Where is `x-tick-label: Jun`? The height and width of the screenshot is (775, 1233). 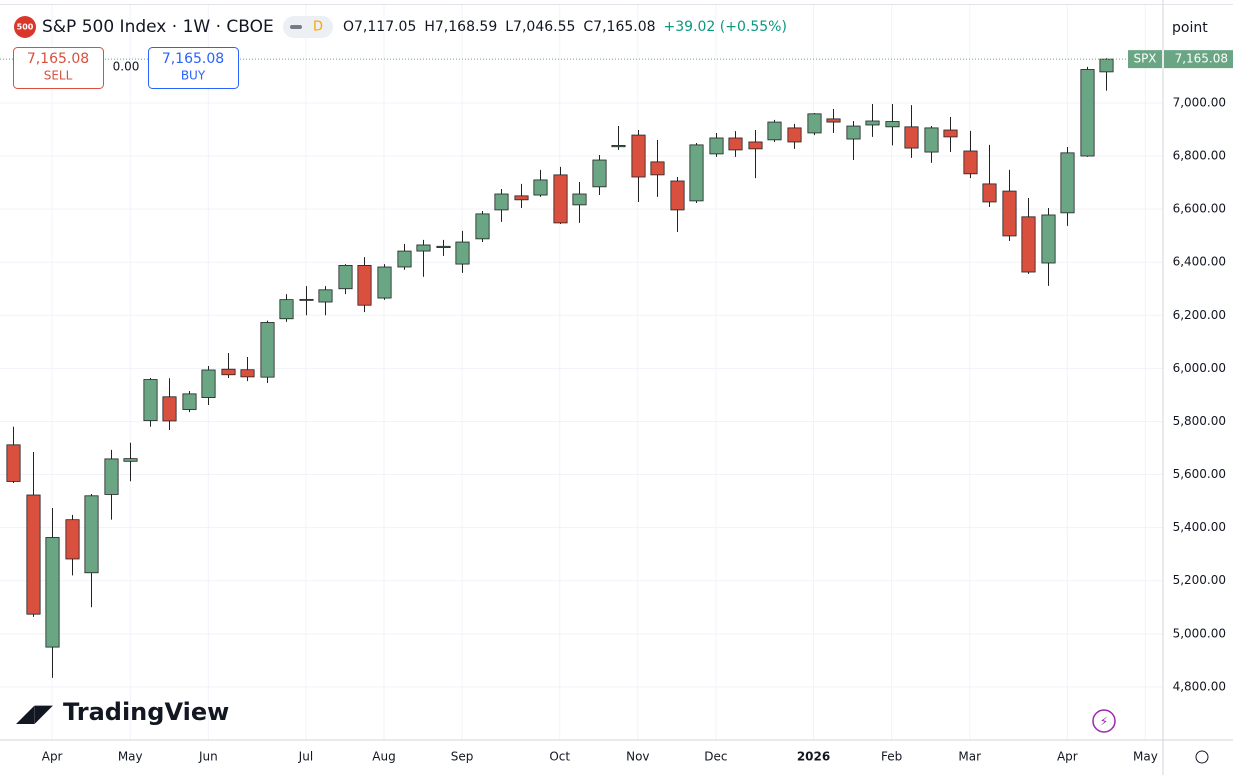
x-tick-label: Jun is located at coordinates (208, 757).